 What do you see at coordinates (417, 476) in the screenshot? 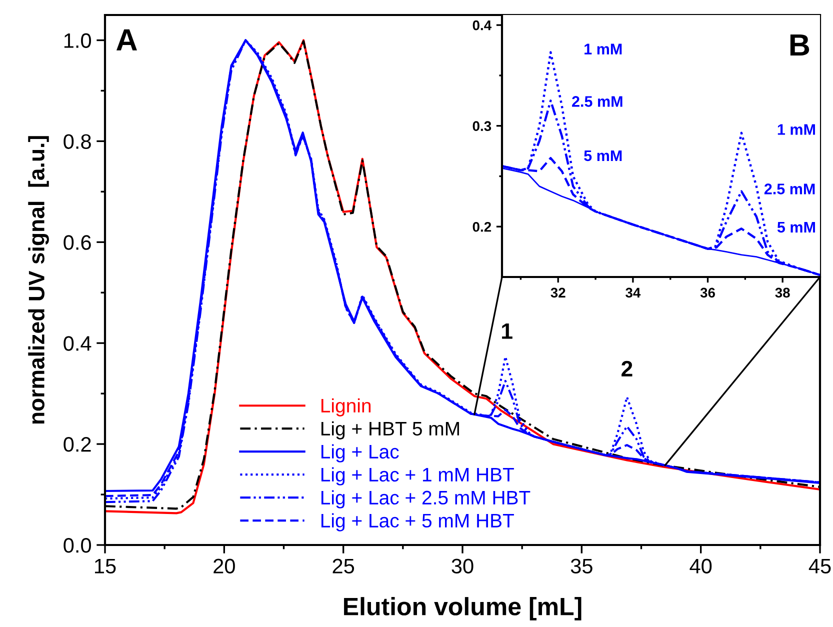
I see `legend-label: Lig + Lac + 1 mM HBT` at bounding box center [417, 476].